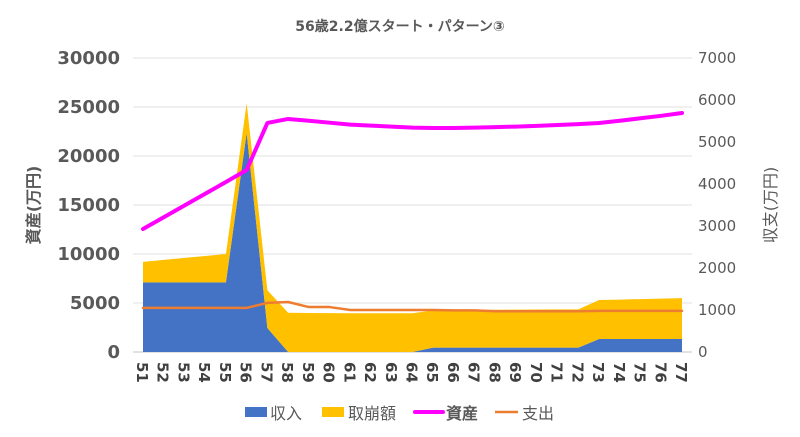 The width and height of the screenshot is (800, 437). Describe the element at coordinates (640, 372) in the screenshot. I see `x-tick-label: 75` at that location.